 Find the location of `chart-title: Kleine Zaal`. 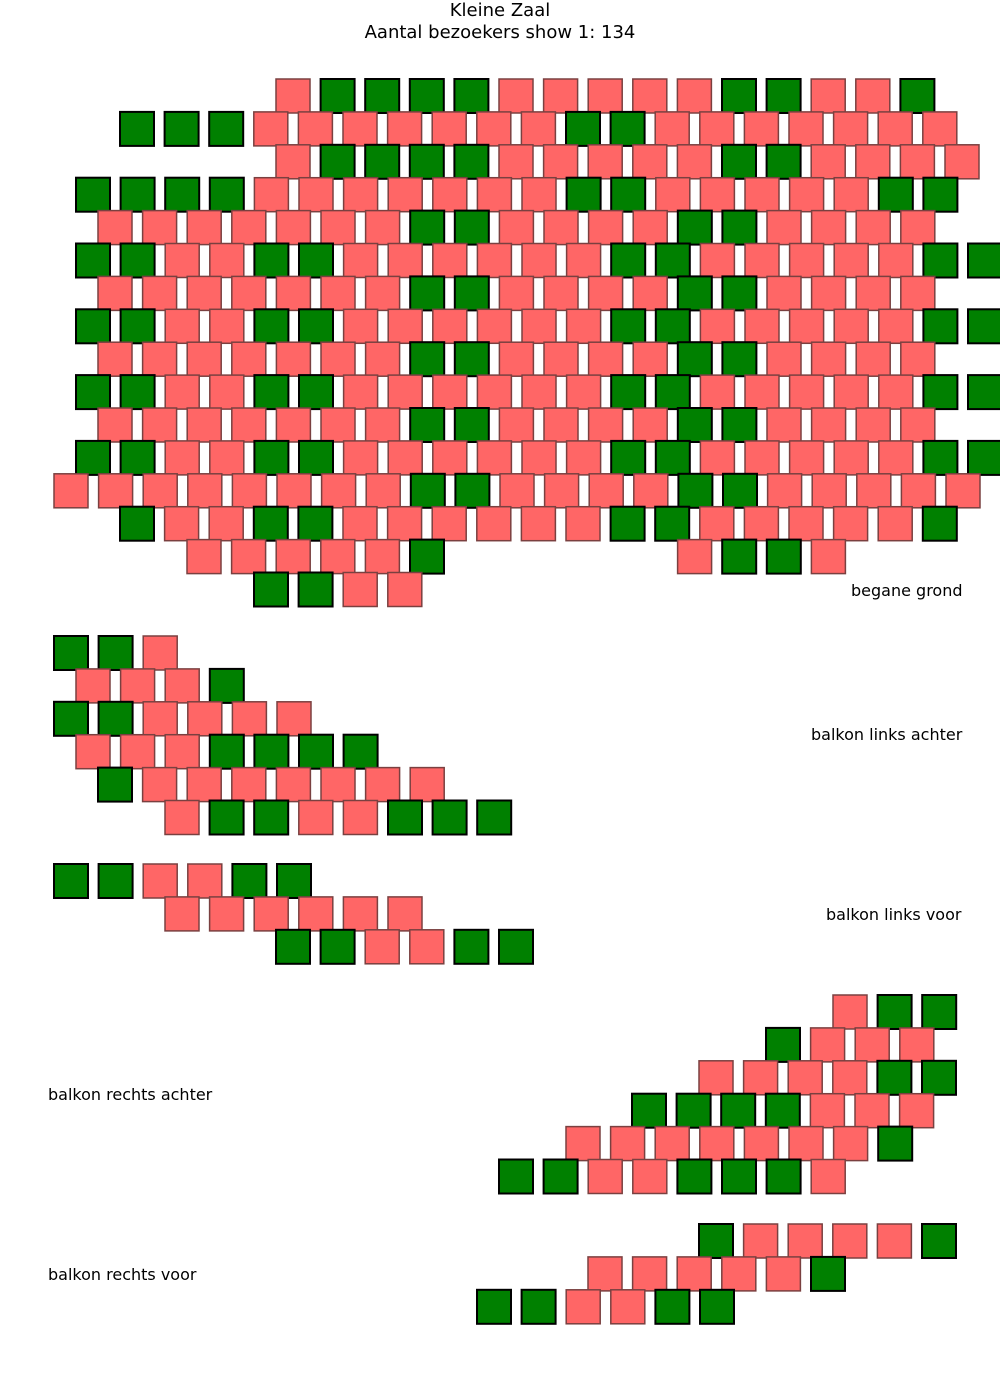

chart-title: Kleine Zaal is located at coordinates (500, 10).